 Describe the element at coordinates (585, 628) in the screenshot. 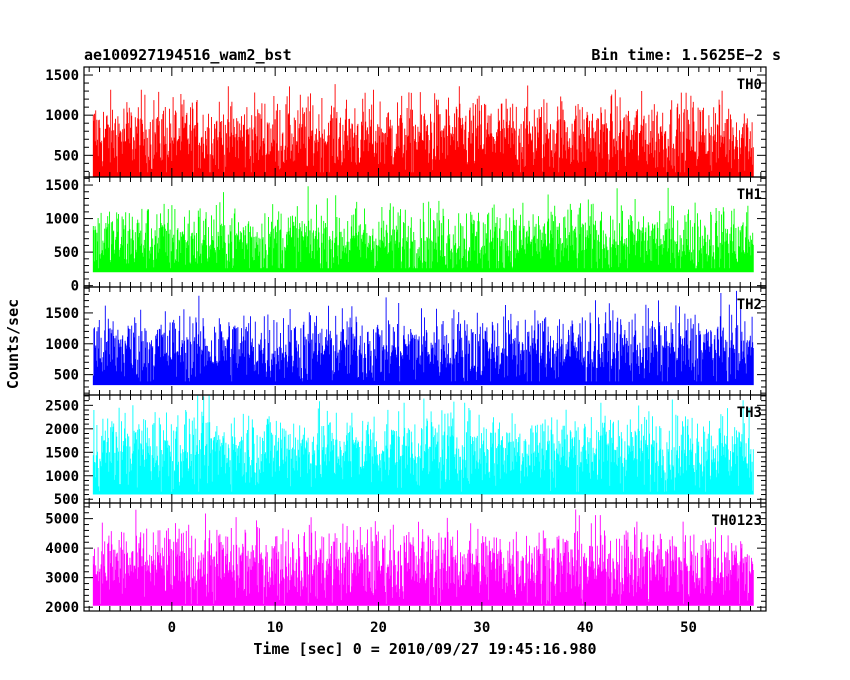

I see `x-tick-label: 40` at that location.